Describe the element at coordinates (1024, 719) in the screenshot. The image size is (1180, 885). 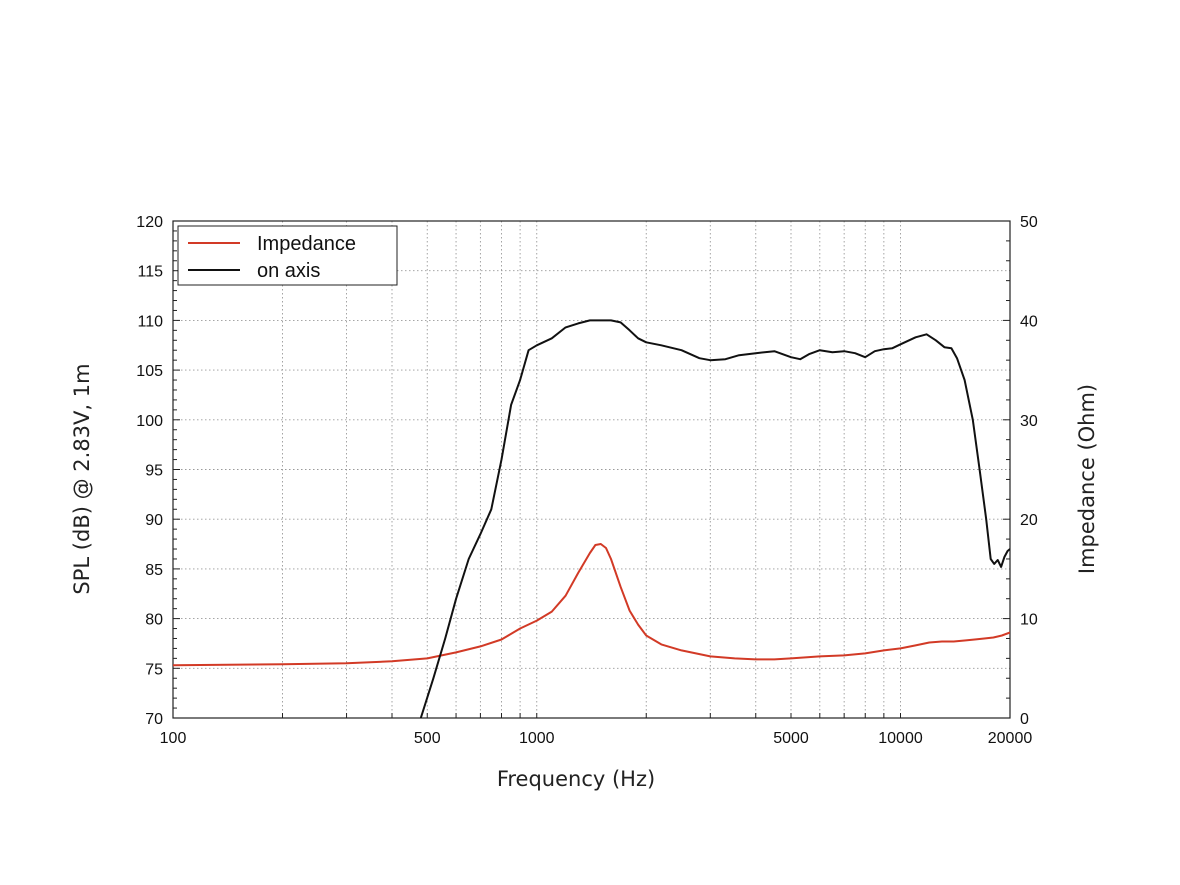
I see `y2-tick-label: 0` at that location.